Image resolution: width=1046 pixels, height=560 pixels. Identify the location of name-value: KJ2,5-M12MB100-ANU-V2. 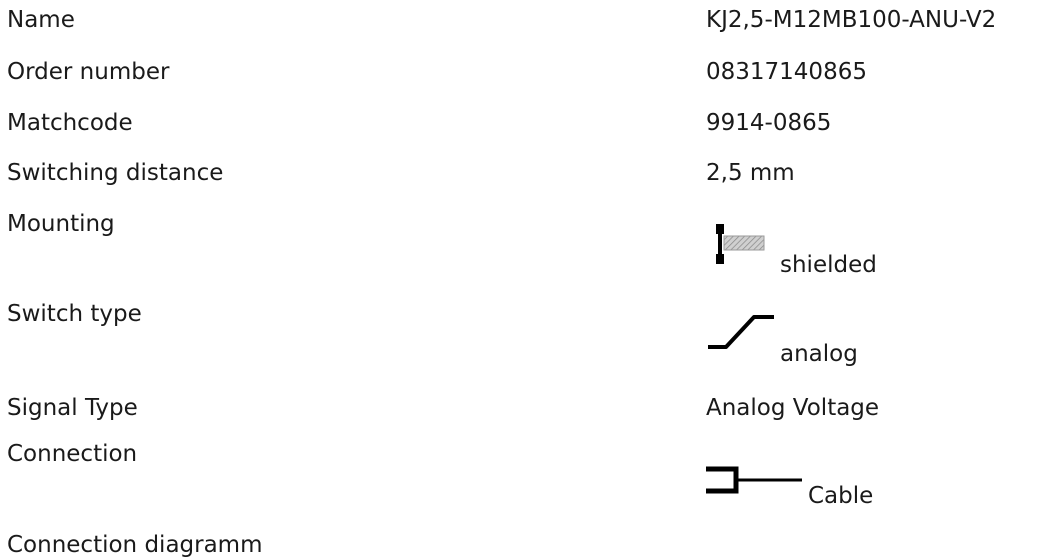
(851, 20).